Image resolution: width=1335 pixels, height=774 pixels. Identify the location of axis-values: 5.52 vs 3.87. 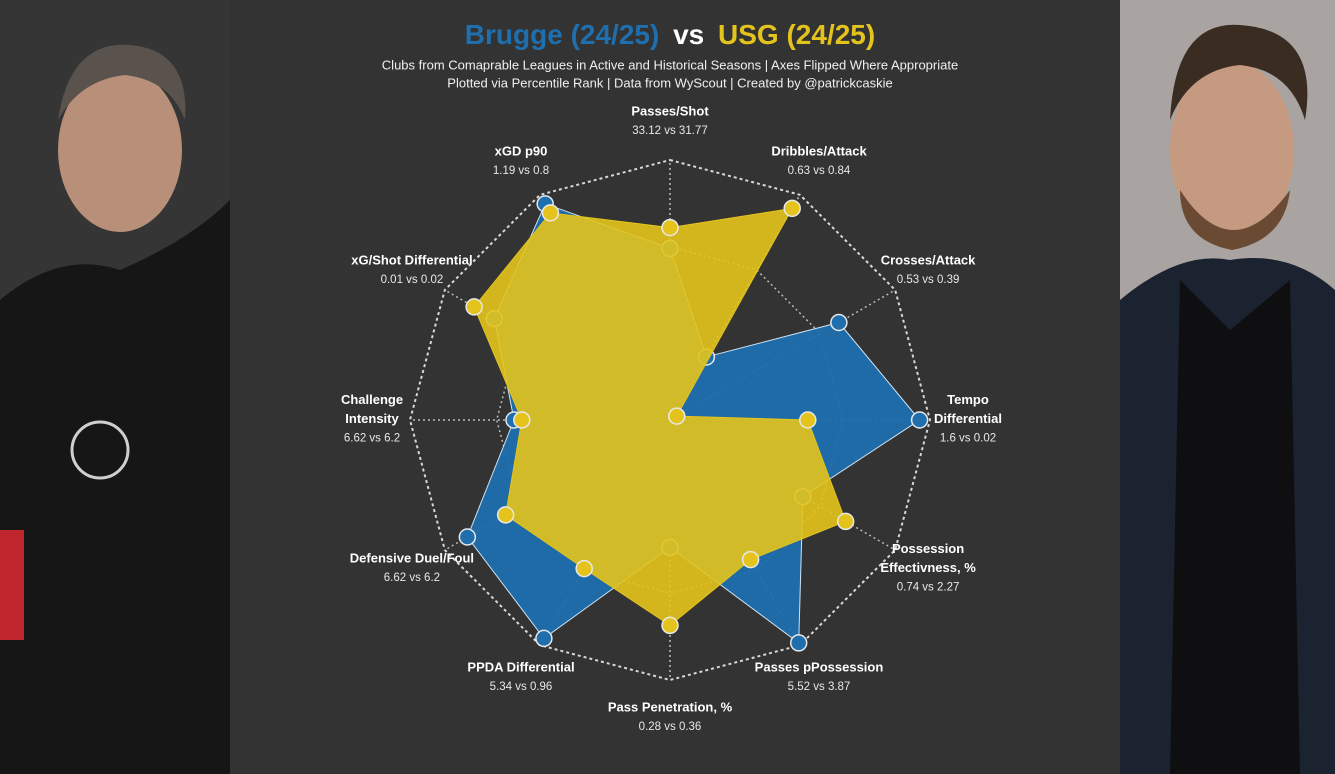
(819, 687).